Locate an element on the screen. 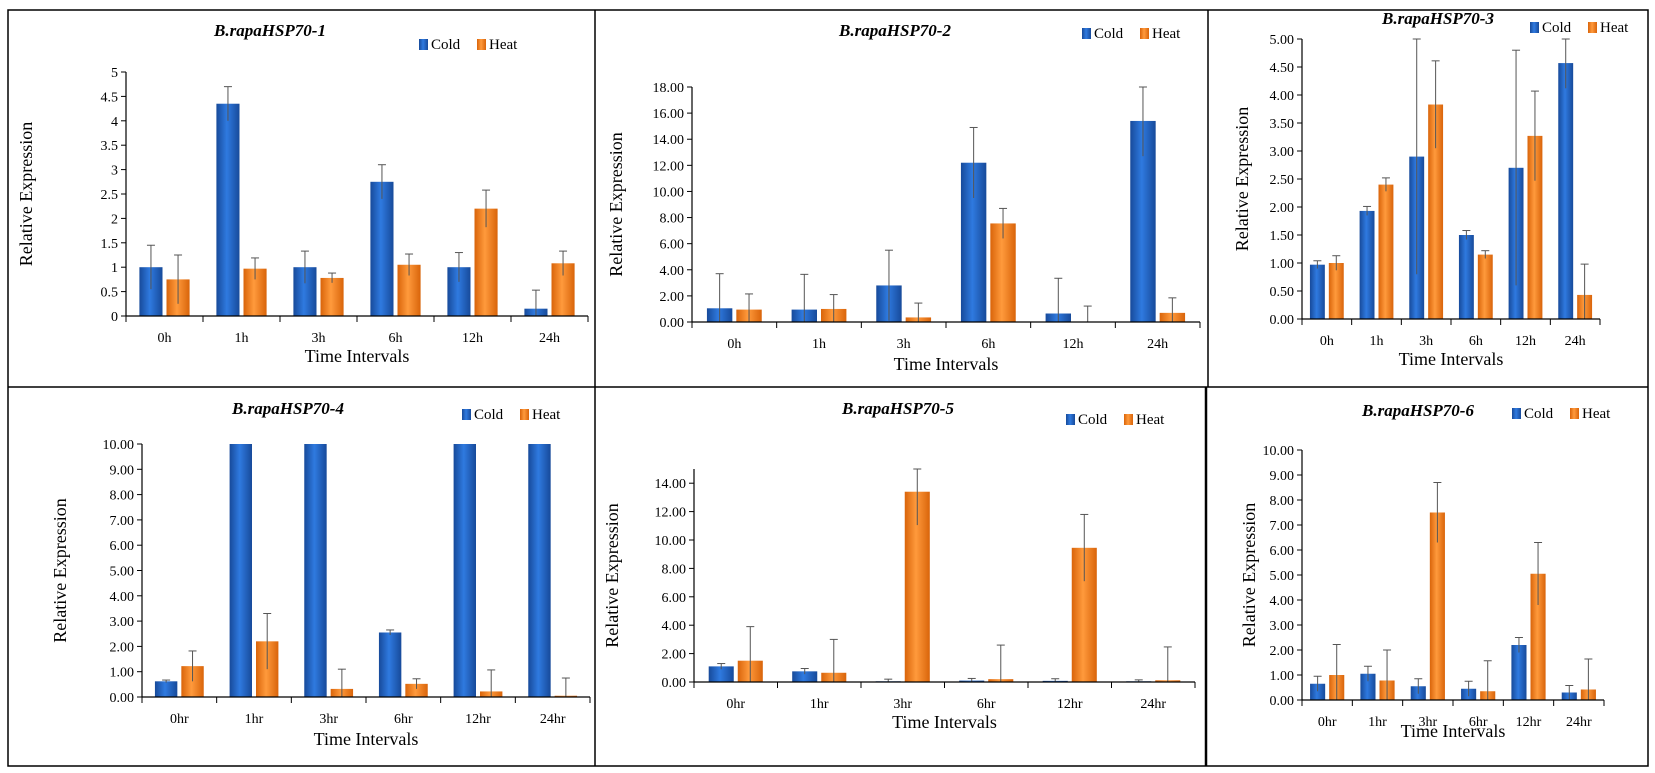 Image resolution: width=1655 pixels, height=773 pixels. y-tick-label: 4.5 is located at coordinates (110, 97).